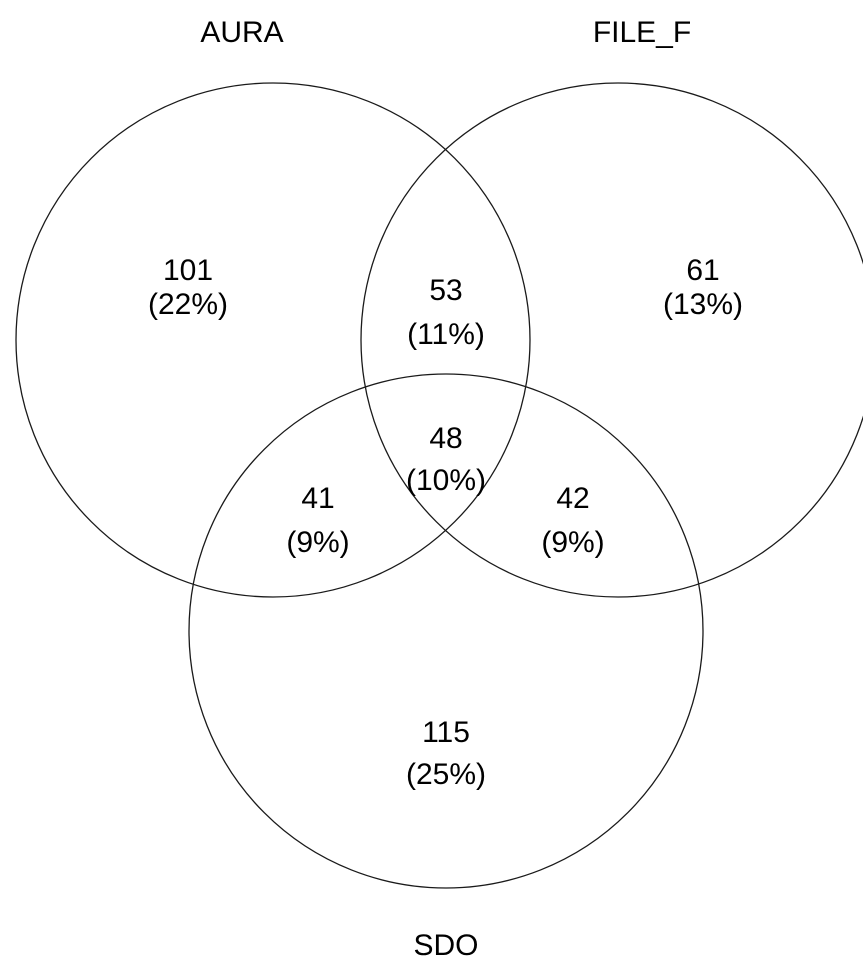  I want to click on region-file-f-sdo: 42 (9%), so click(572, 520).